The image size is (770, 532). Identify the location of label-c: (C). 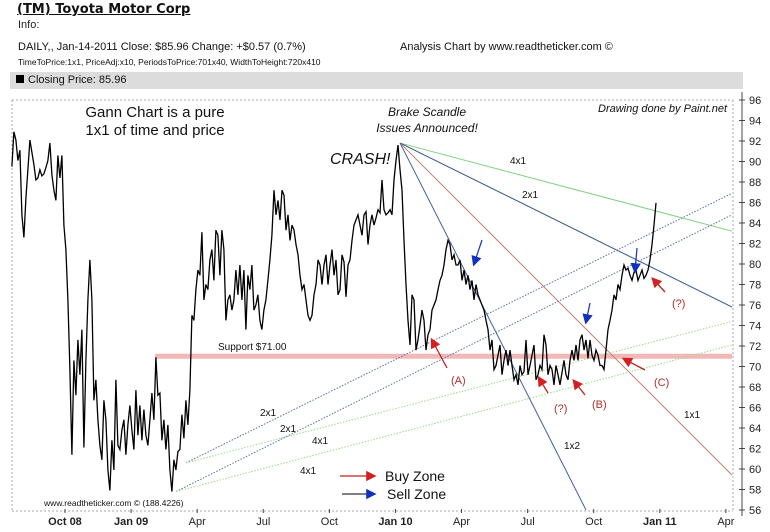
(661, 383).